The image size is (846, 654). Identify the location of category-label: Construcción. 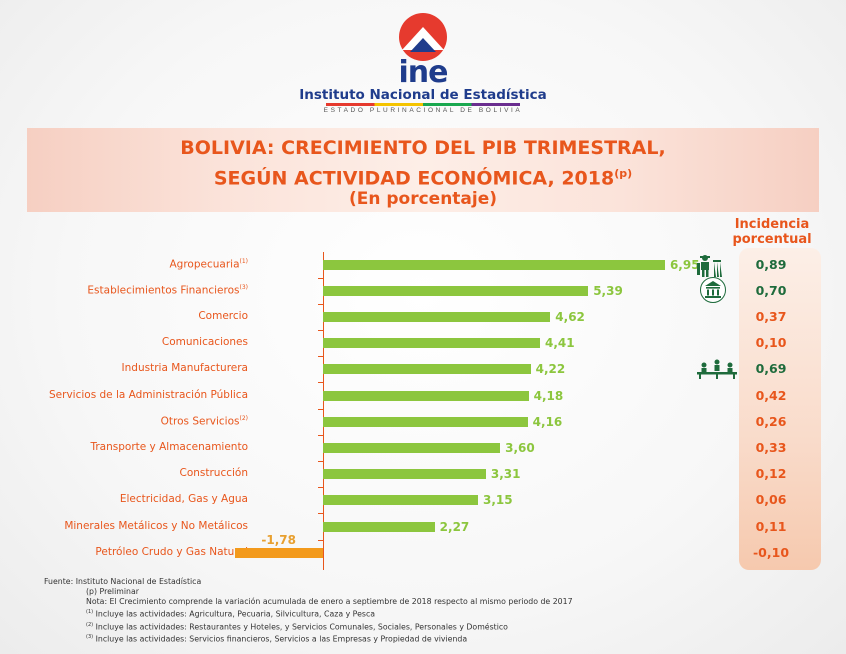
(213, 473).